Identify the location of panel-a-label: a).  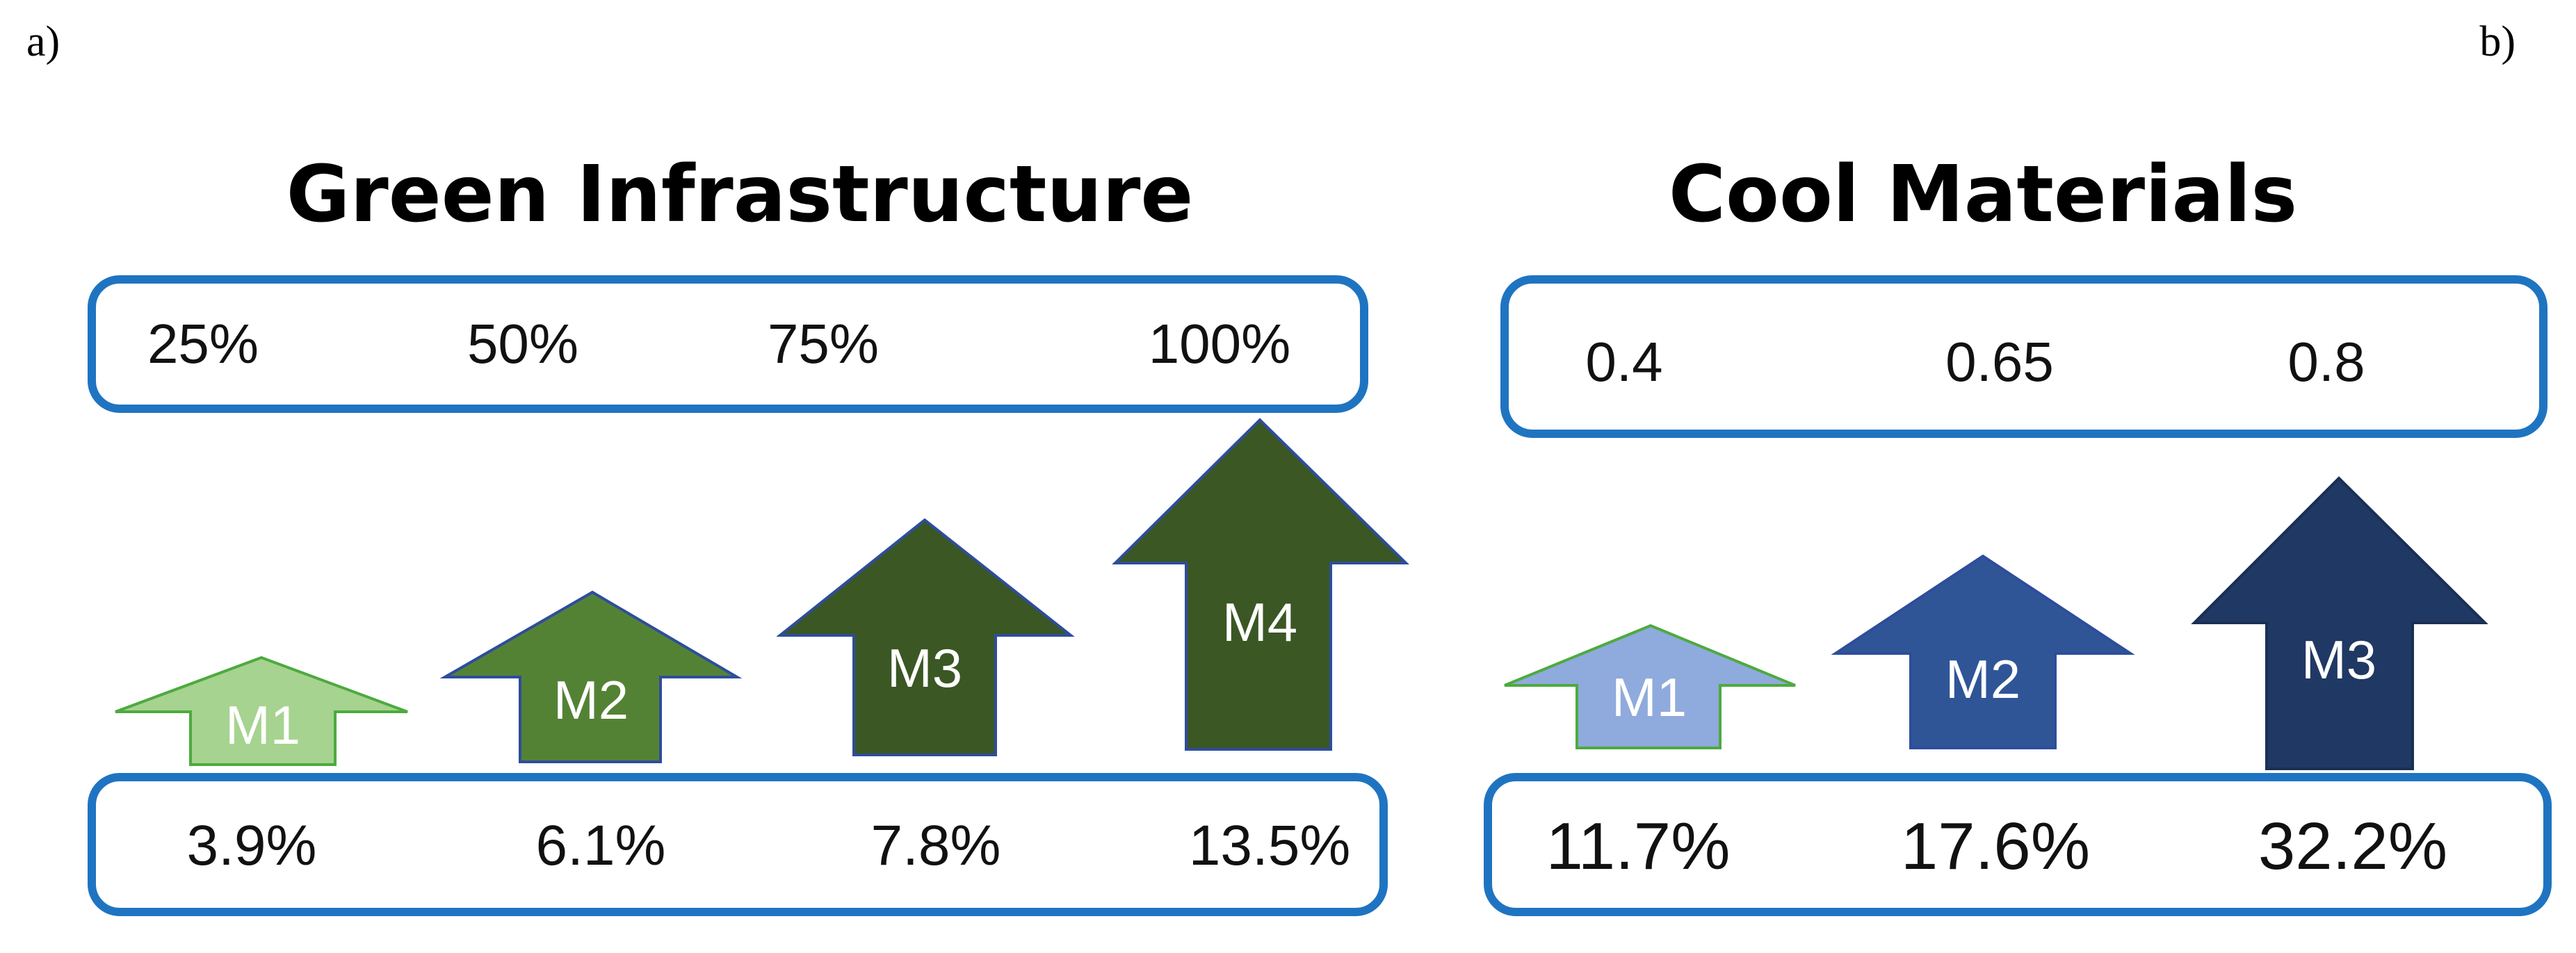
(43, 41).